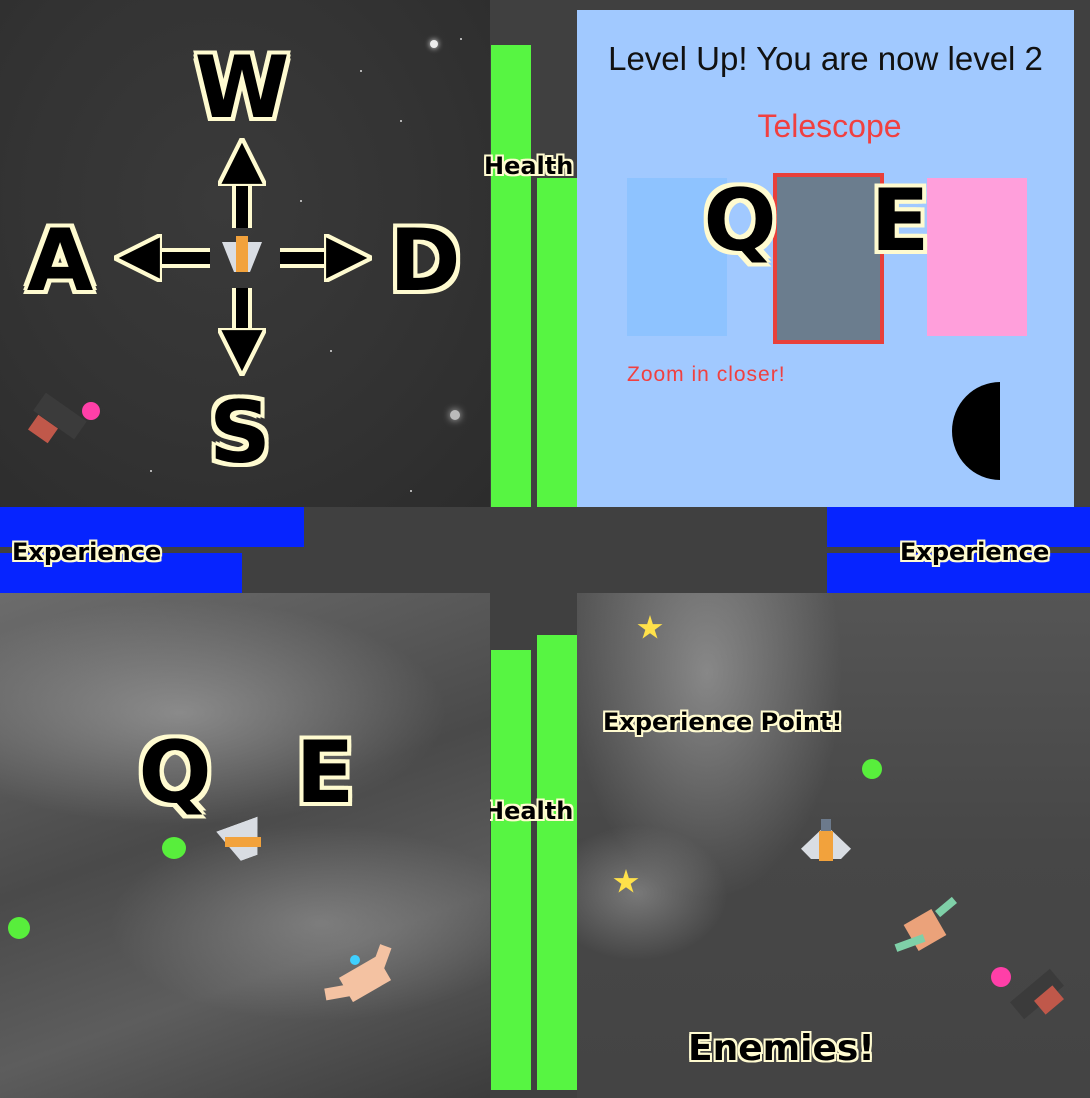 Image resolution: width=1090 pixels, height=1098 pixels. Describe the element at coordinates (240, 433) in the screenshot. I see `key-s-label: S` at that location.